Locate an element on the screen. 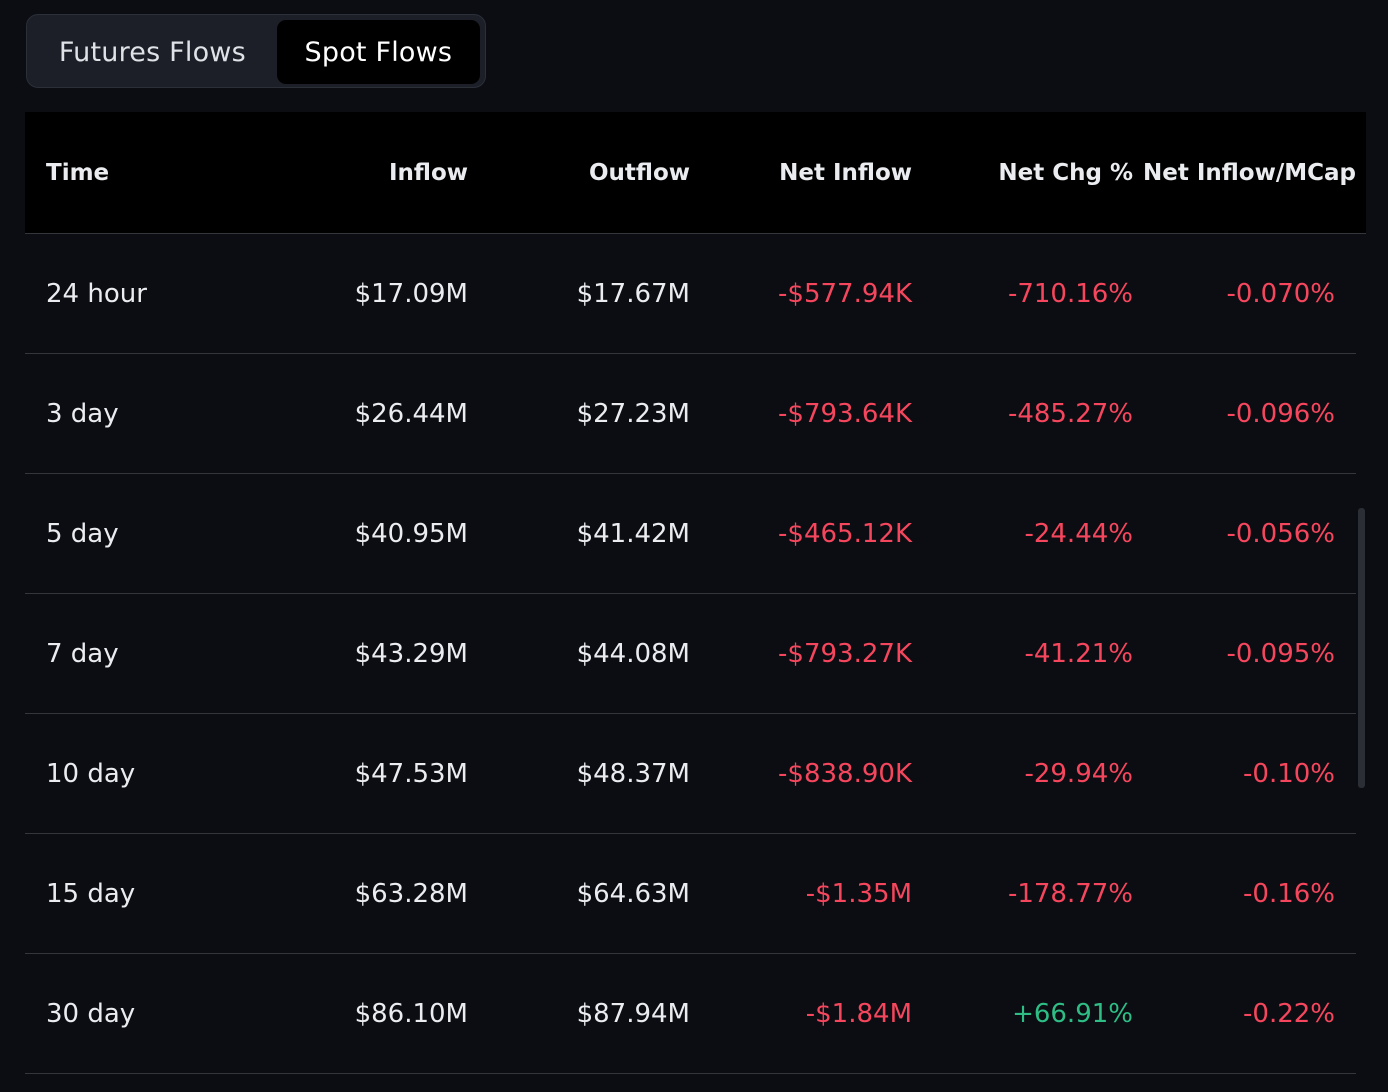 This screenshot has width=1388, height=1092. net-inflow-cell: -$1.35M is located at coordinates (858, 893).